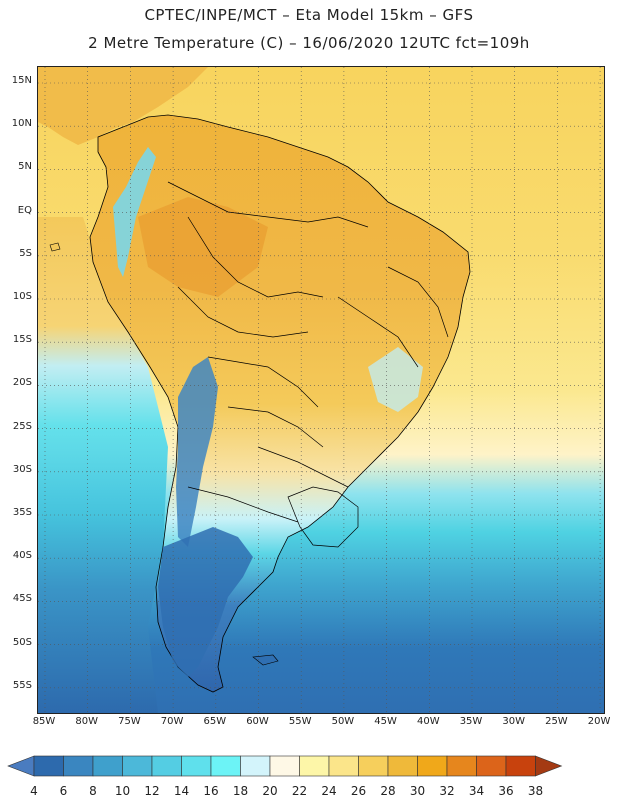 The width and height of the screenshot is (618, 800). What do you see at coordinates (21, 766) in the screenshot?
I see `colorbar-left-arrow` at bounding box center [21, 766].